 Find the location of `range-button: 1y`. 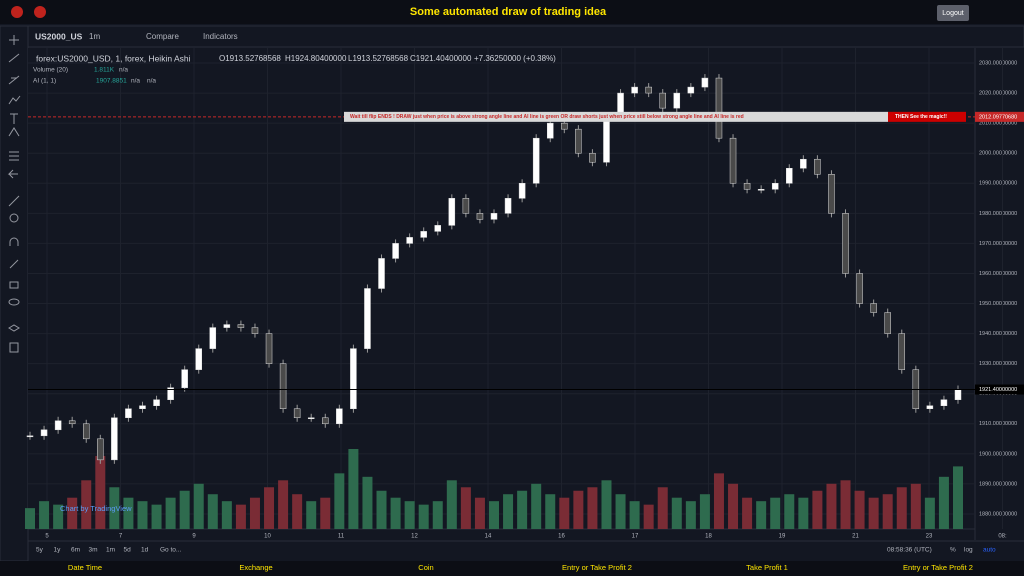

range-button: 1y is located at coordinates (58, 550).